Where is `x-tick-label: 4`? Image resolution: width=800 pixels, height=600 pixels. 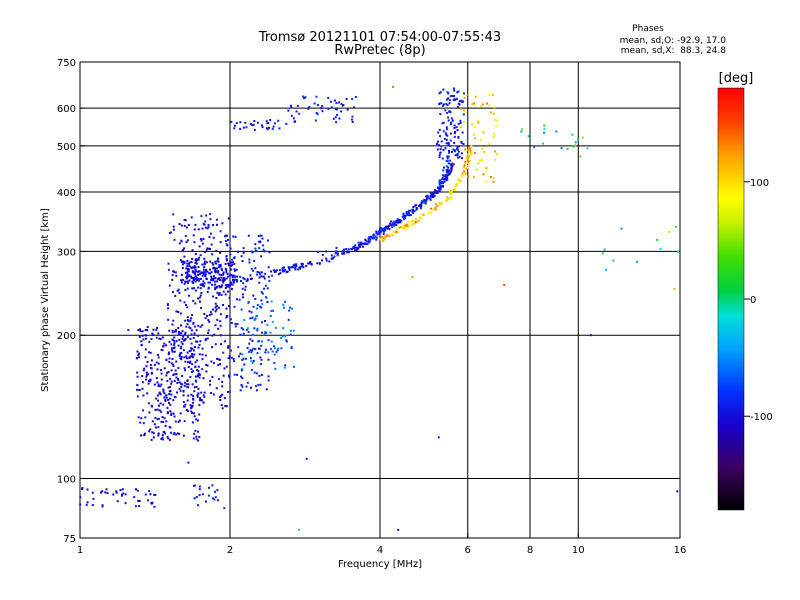
x-tick-label: 4 is located at coordinates (380, 550).